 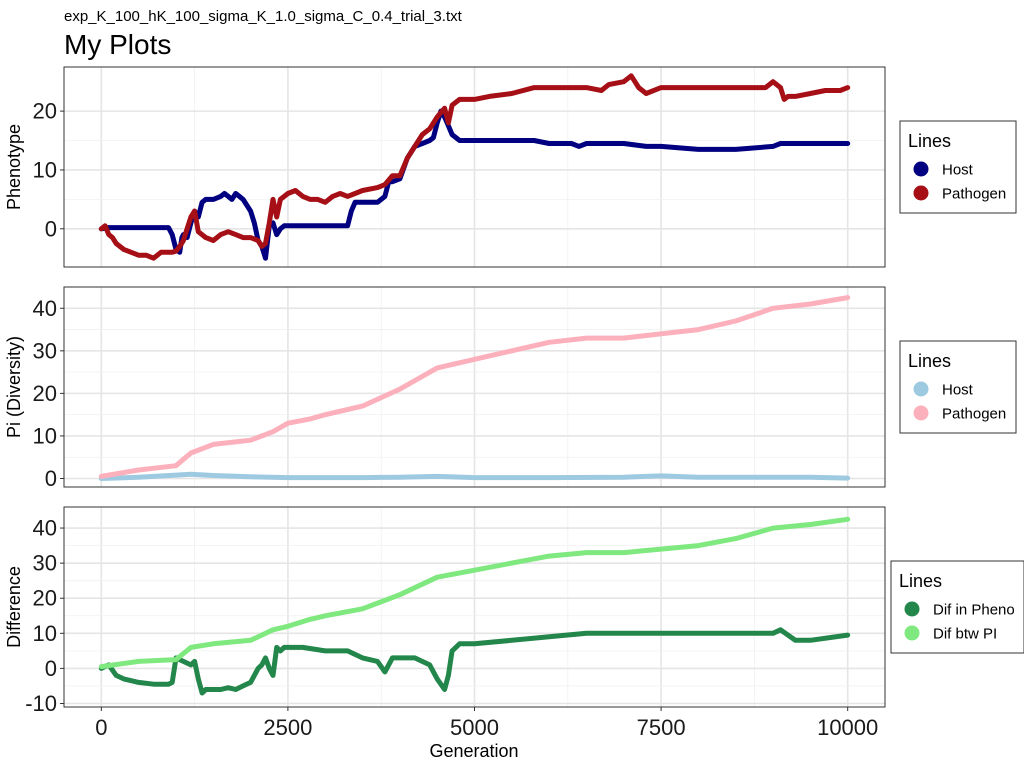 What do you see at coordinates (117, 44) in the screenshot?
I see `figure-title: My Plots` at bounding box center [117, 44].